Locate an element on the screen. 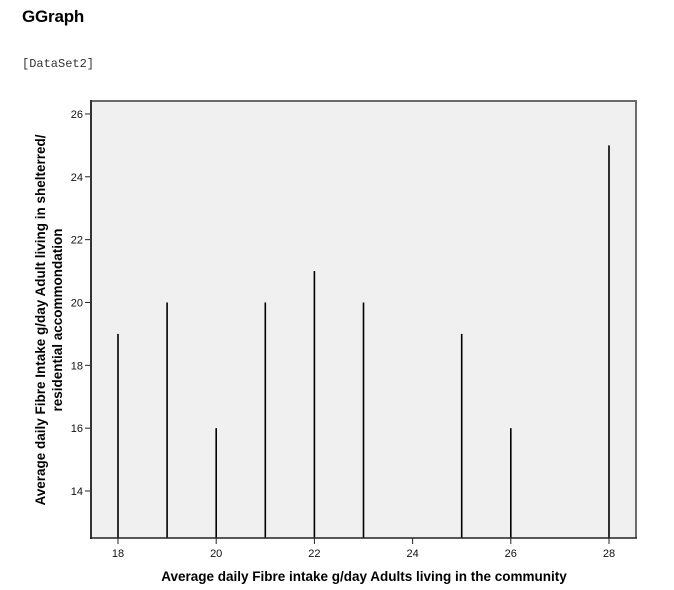 Image resolution: width=674 pixels, height=590 pixels. x-tick-label: 18 is located at coordinates (118, 554).